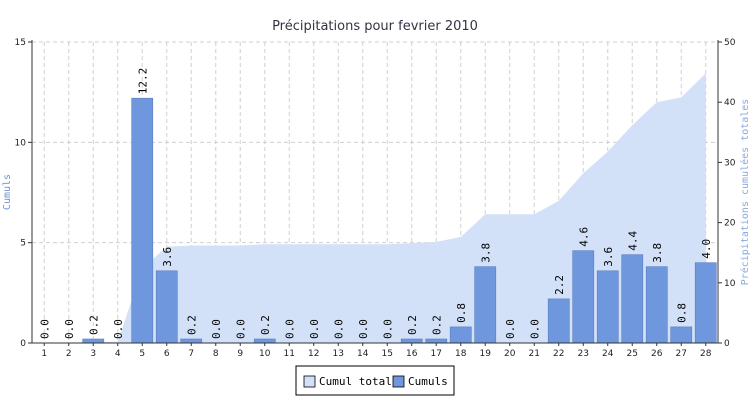 This screenshot has height=400, width=750. Describe the element at coordinates (69, 354) in the screenshot. I see `x-tick-label: 2` at that location.